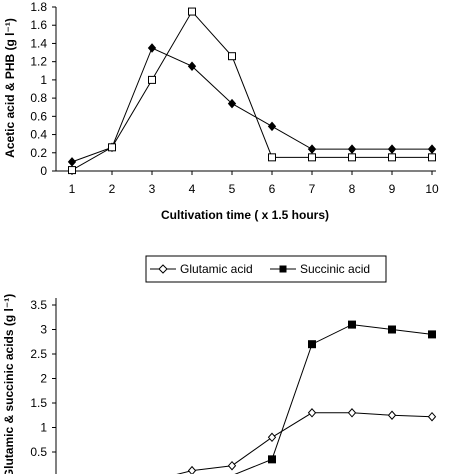 This screenshot has height=474, width=474. Describe the element at coordinates (163, 269) in the screenshot. I see `legend-marker-glutamic` at that location.